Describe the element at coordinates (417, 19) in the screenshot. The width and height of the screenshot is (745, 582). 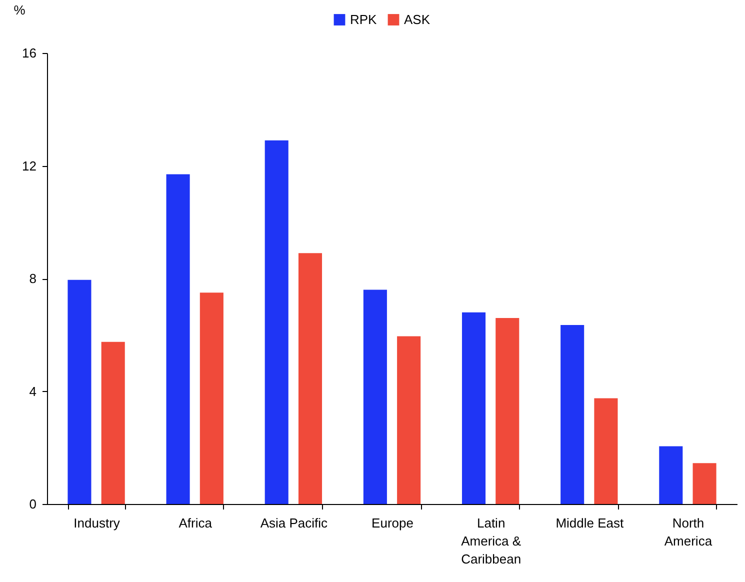
I see `legend-label: ASK` at that location.